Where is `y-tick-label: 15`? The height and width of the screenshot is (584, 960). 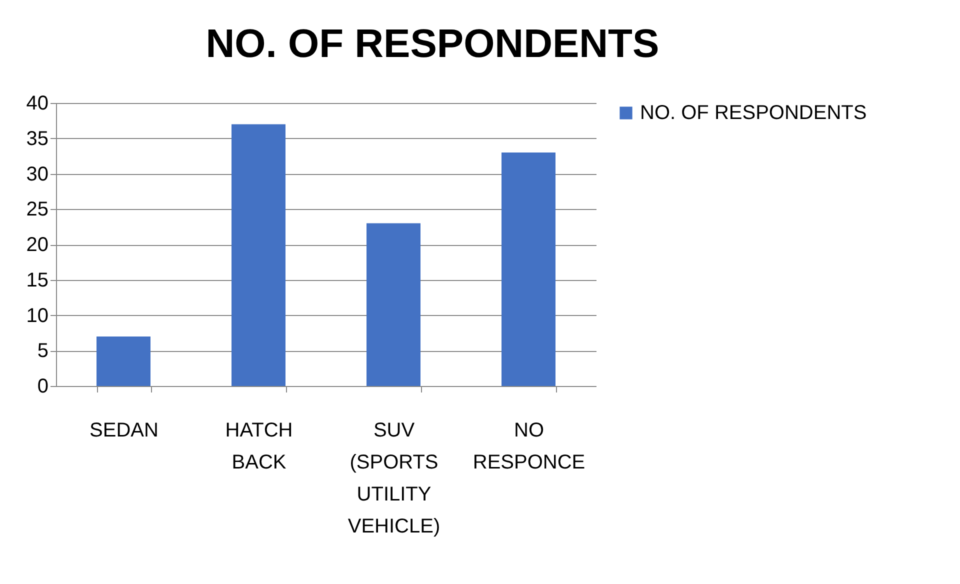
y-tick-label: 15 is located at coordinates (37, 280).